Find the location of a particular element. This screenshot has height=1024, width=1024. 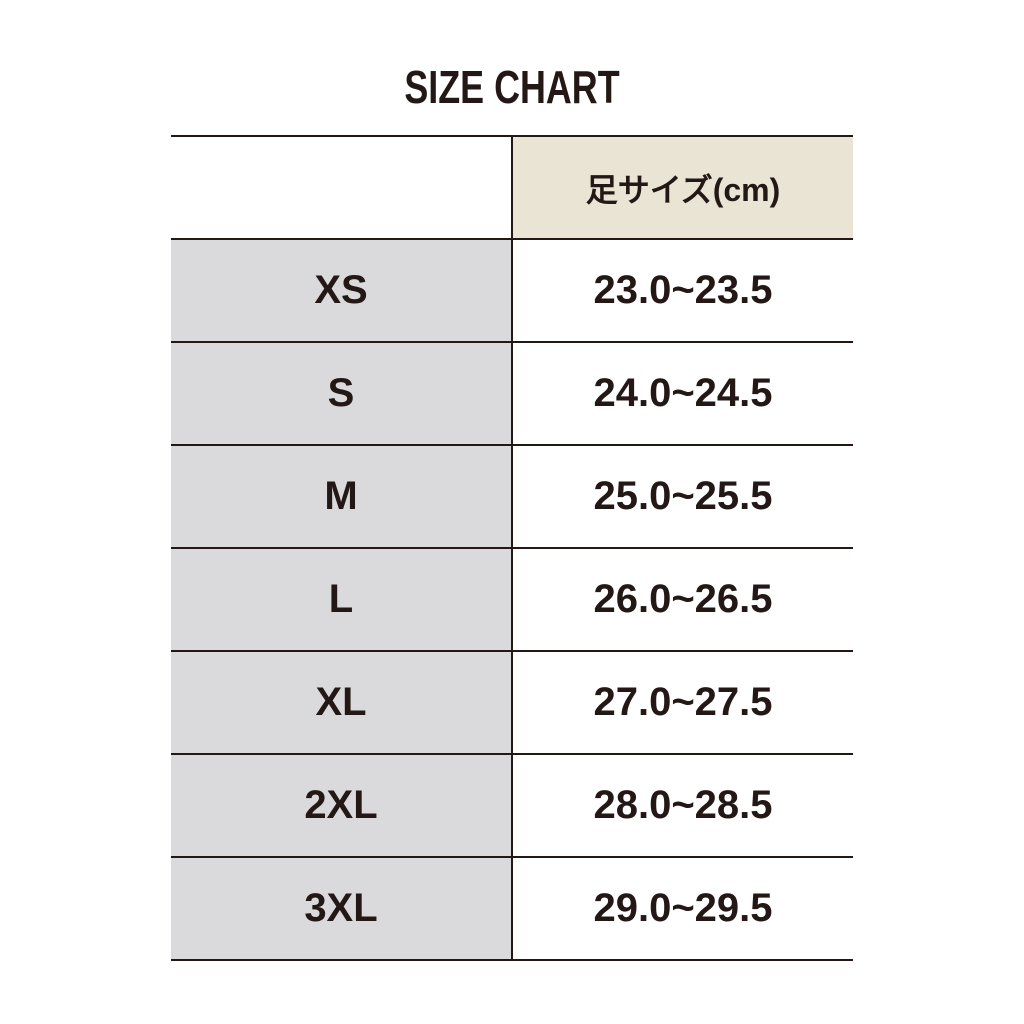

table-row: XS 23.0~23.5 is located at coordinates (512, 290).